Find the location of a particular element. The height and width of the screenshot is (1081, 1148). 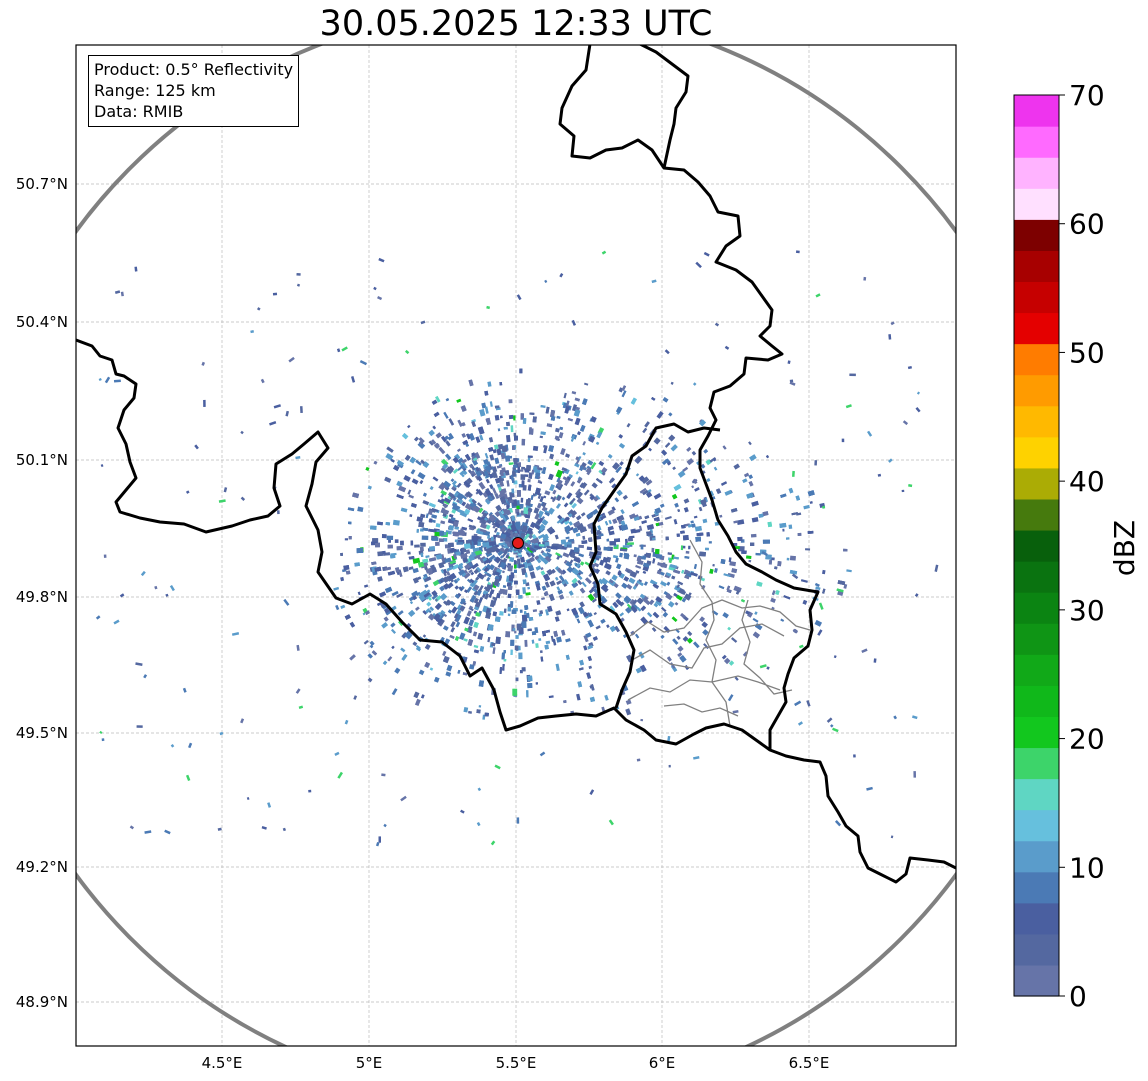

lat-tick-label: 48.9°N is located at coordinates (42, 1002).